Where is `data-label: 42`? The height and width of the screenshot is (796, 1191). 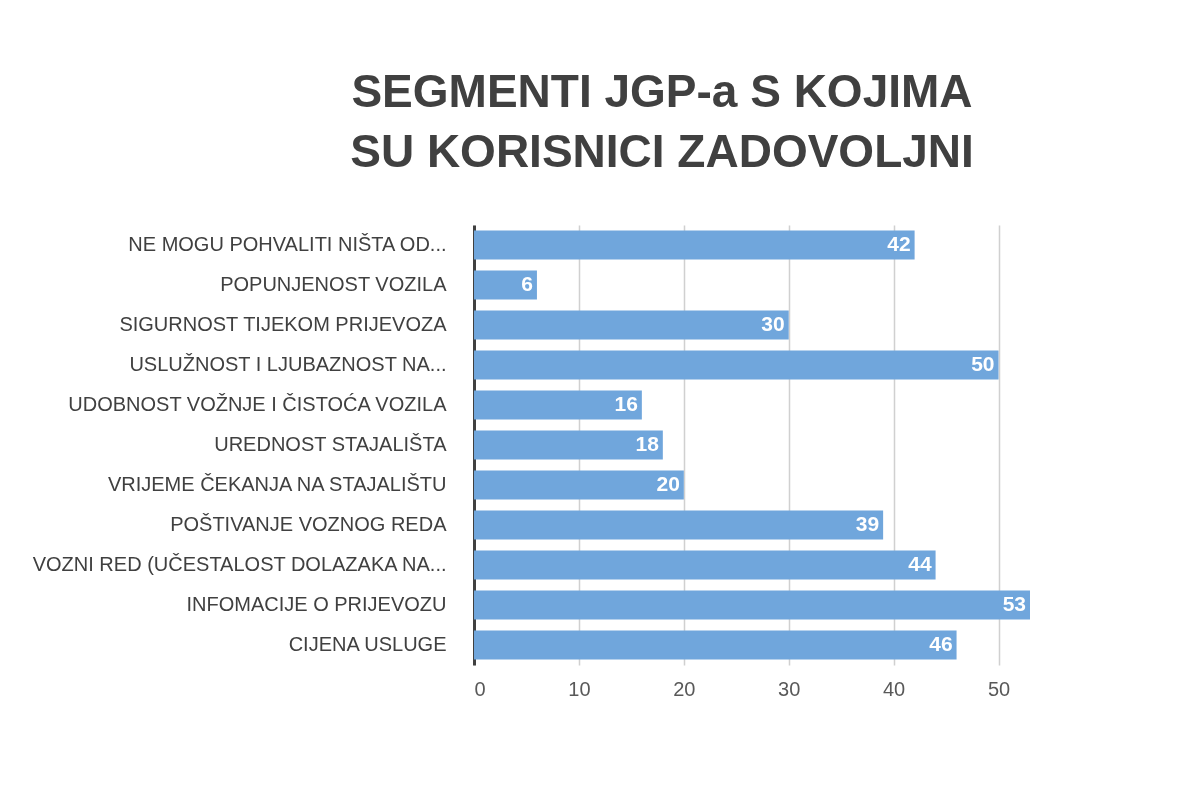
data-label: 42 is located at coordinates (899, 243).